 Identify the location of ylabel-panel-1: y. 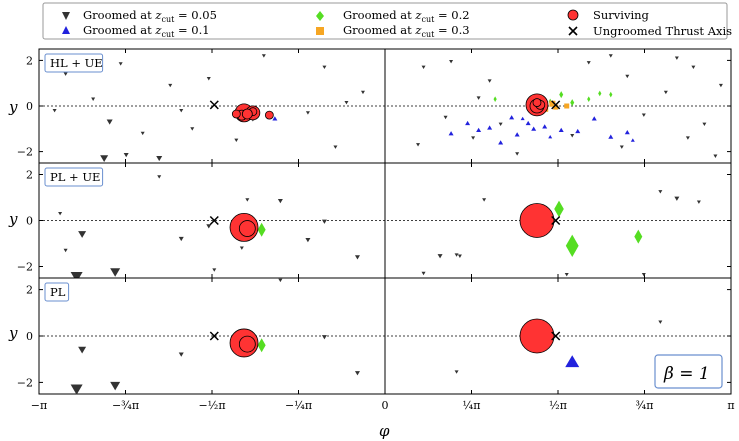
(13, 107).